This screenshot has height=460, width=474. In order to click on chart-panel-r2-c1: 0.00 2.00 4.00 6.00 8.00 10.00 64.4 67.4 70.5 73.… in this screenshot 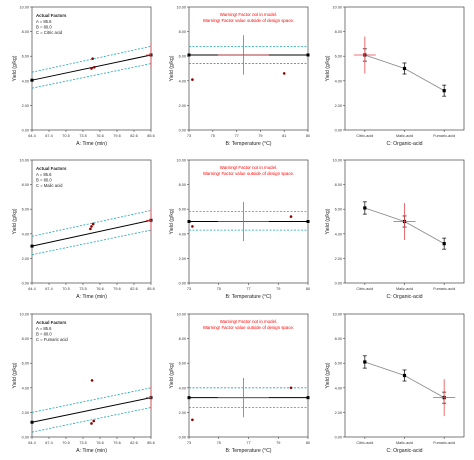, I will do `click(83, 230)`.